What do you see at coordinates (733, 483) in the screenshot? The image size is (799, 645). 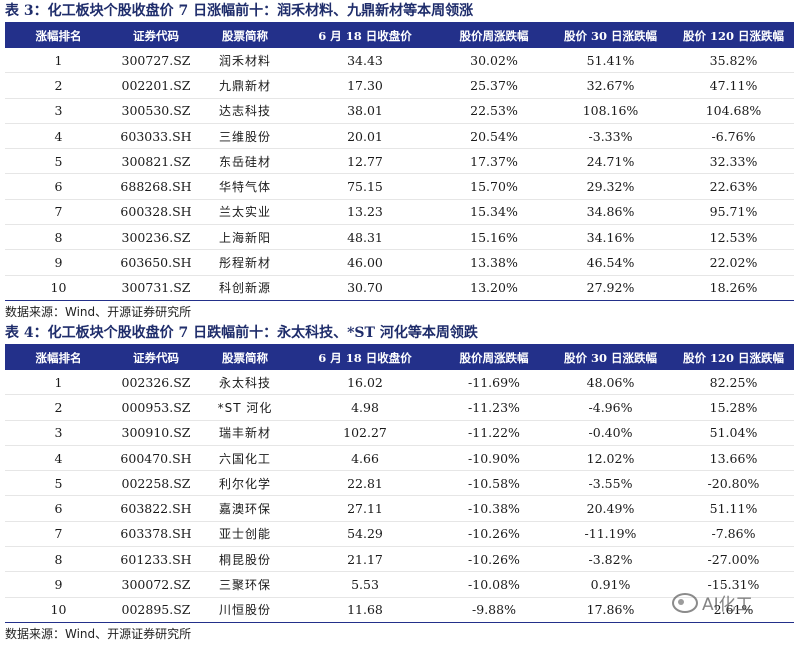 I see `table-cell: -20.80%` at bounding box center [733, 483].